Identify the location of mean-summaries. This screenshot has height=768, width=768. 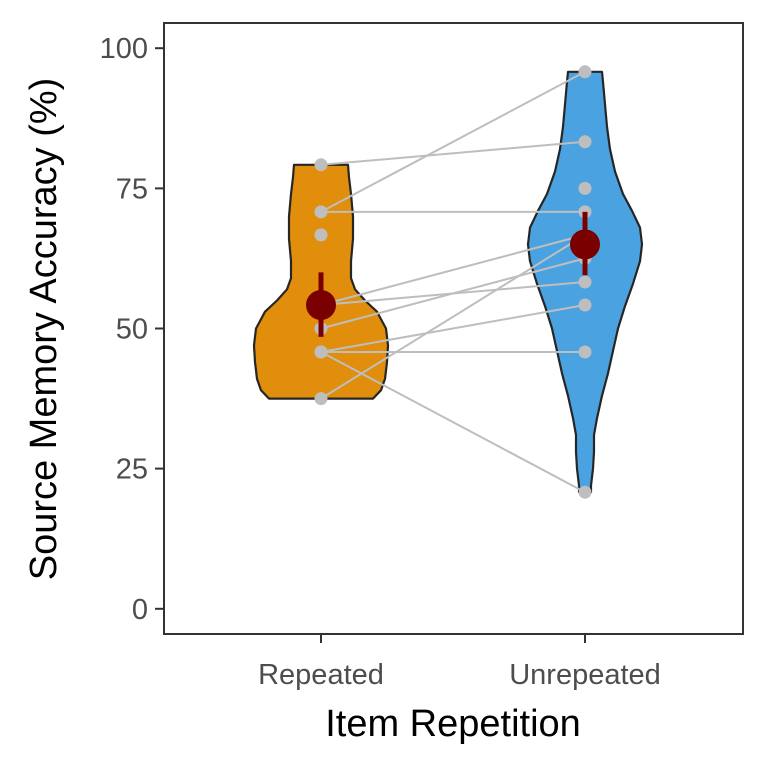
(453, 274).